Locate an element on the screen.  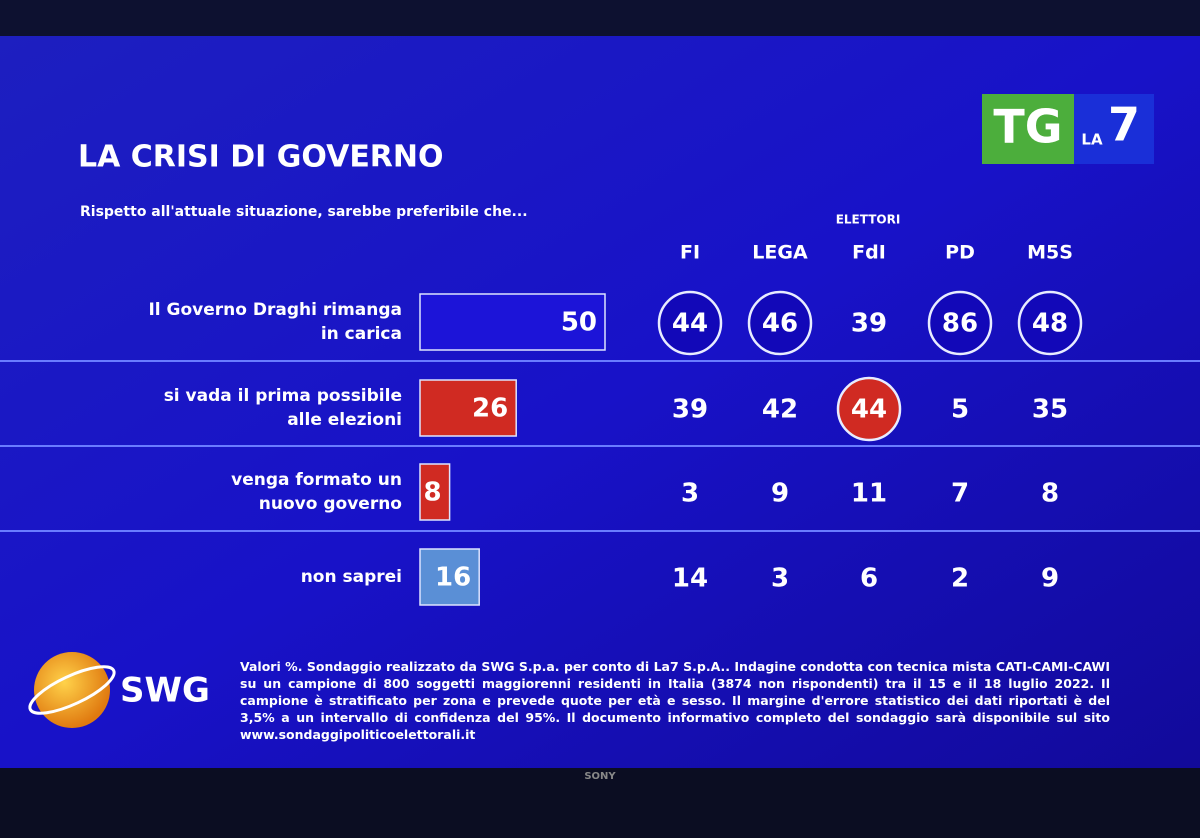
category-label: Il Governo Draghi rimanga is located at coordinates (275, 310).